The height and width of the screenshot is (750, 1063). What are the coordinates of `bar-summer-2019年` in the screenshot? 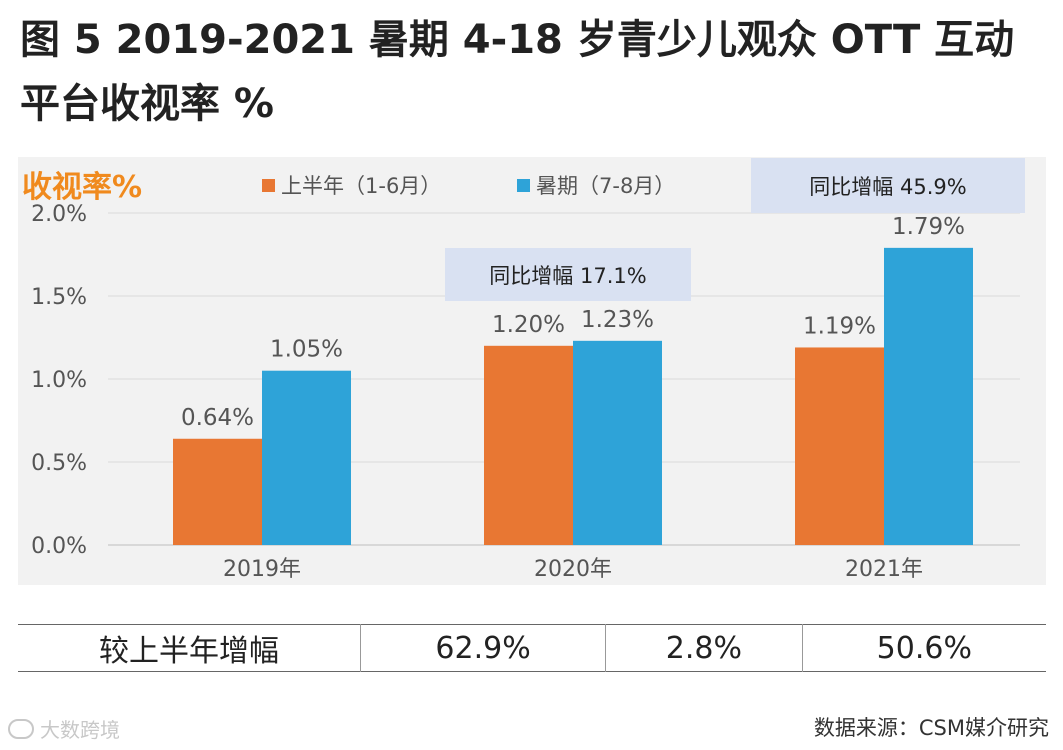 It's located at (306, 457).